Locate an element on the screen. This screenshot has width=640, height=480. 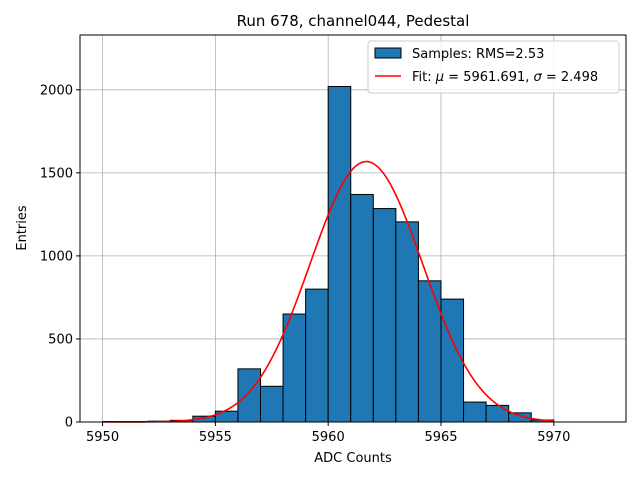
y-tick-label: 1500 is located at coordinates (56, 173).